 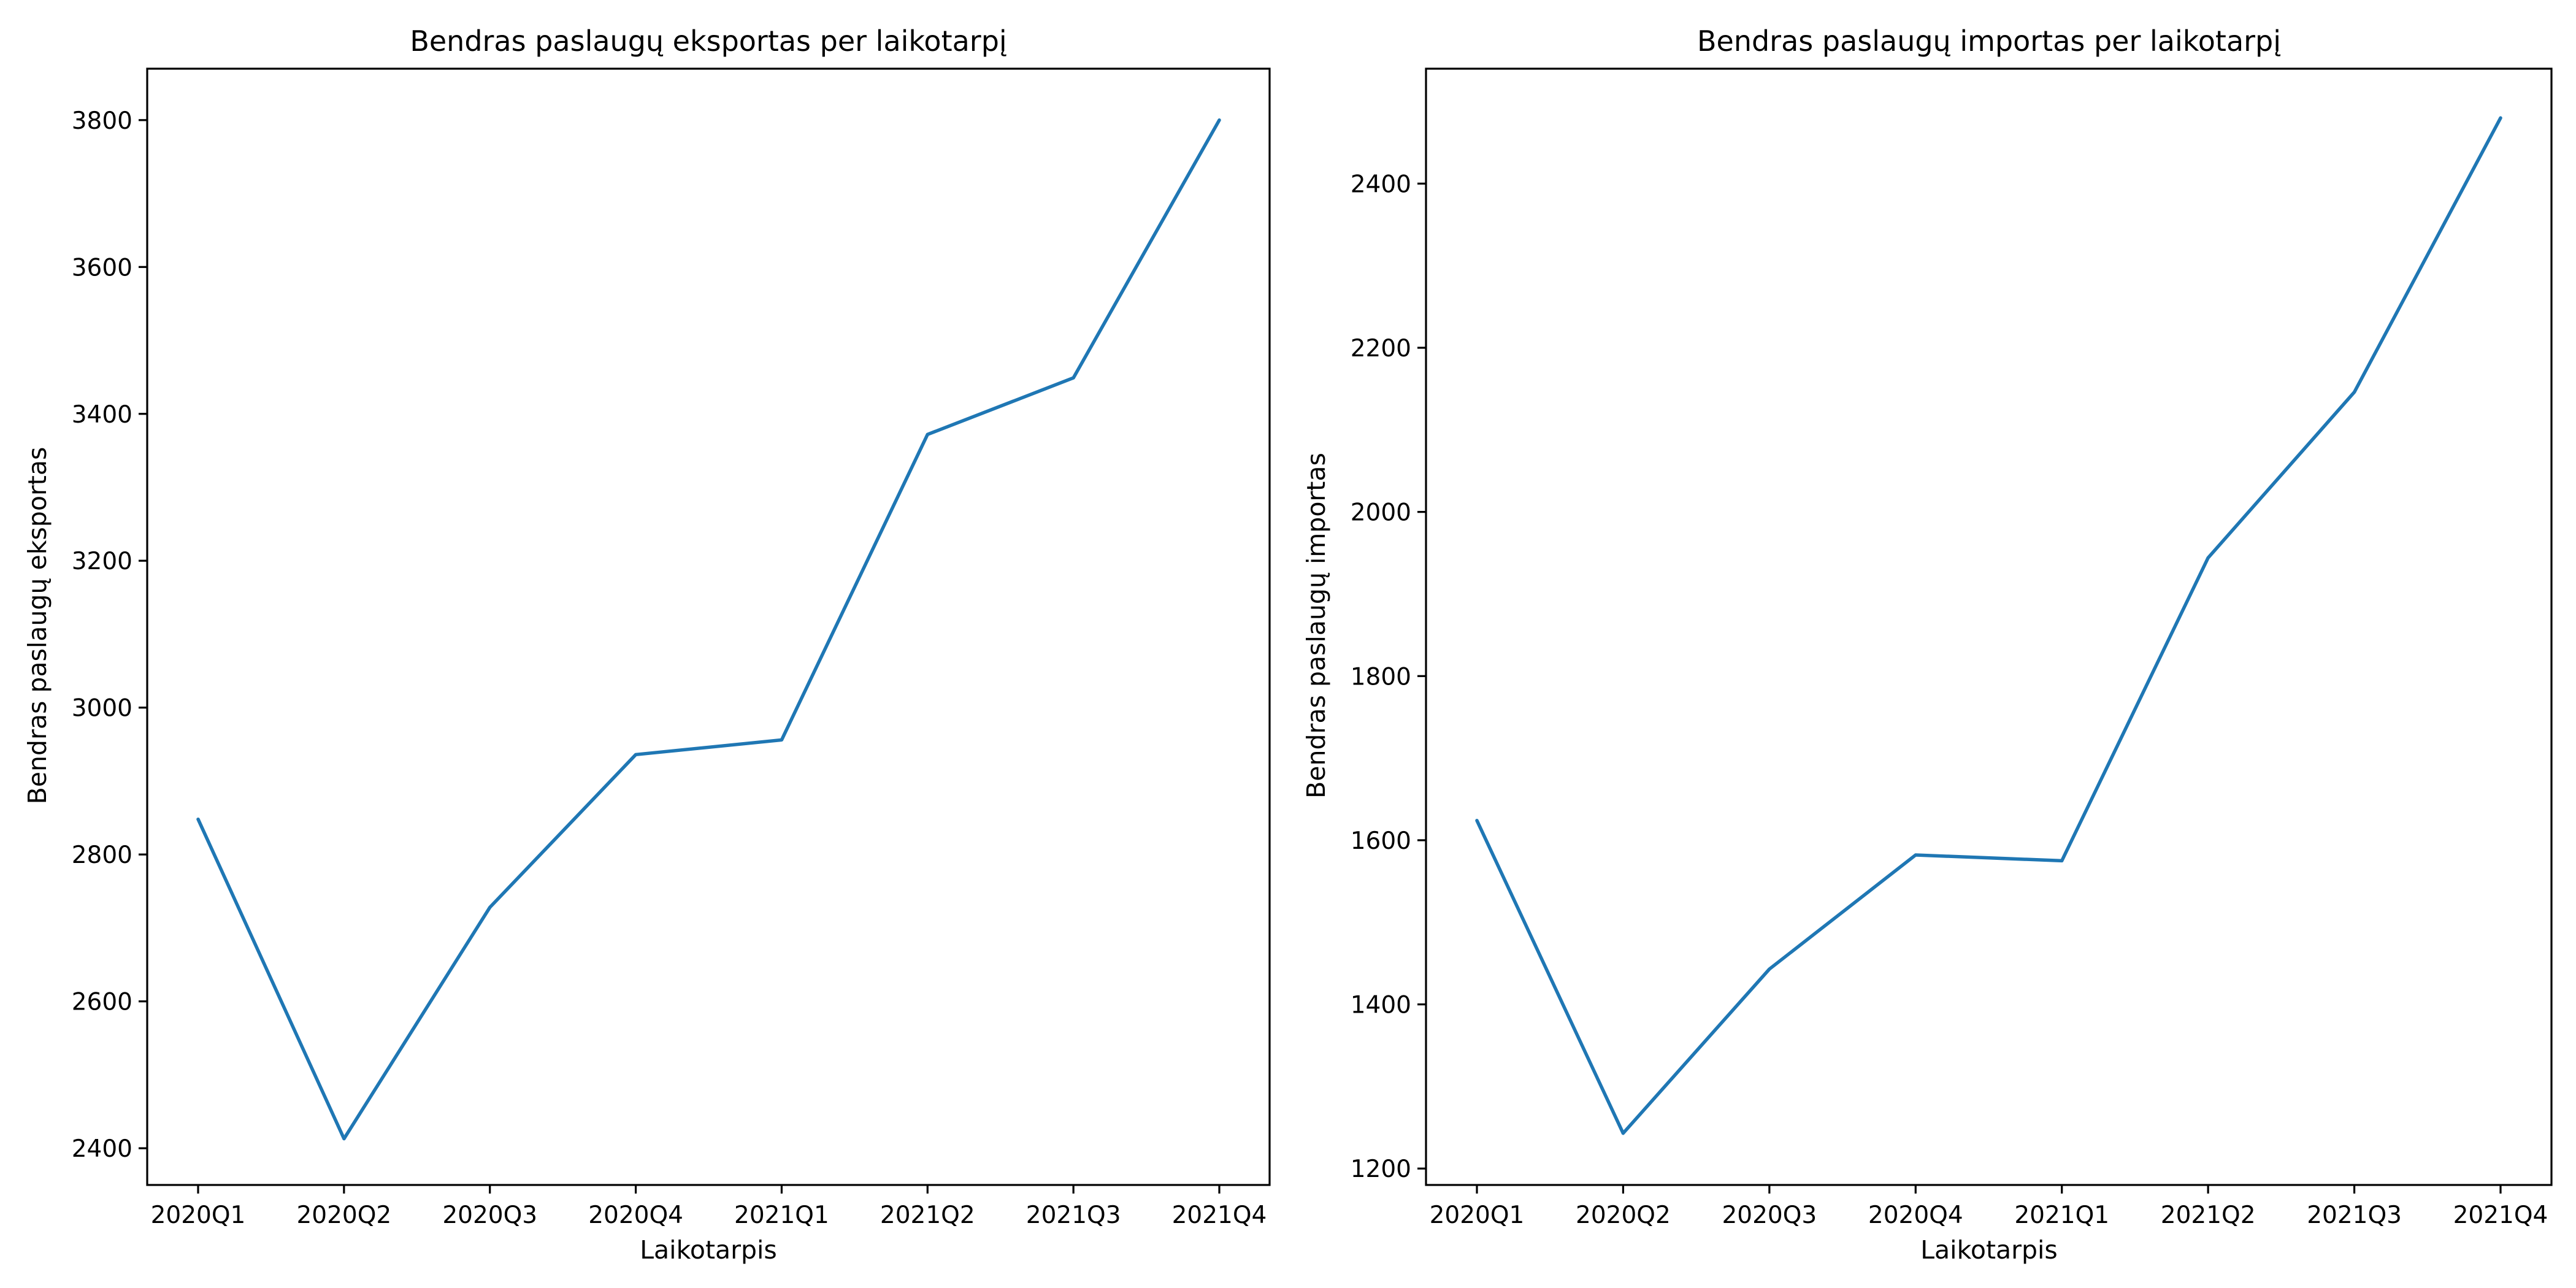 I want to click on y-tick-label: 1400, so click(x=1381, y=1005).